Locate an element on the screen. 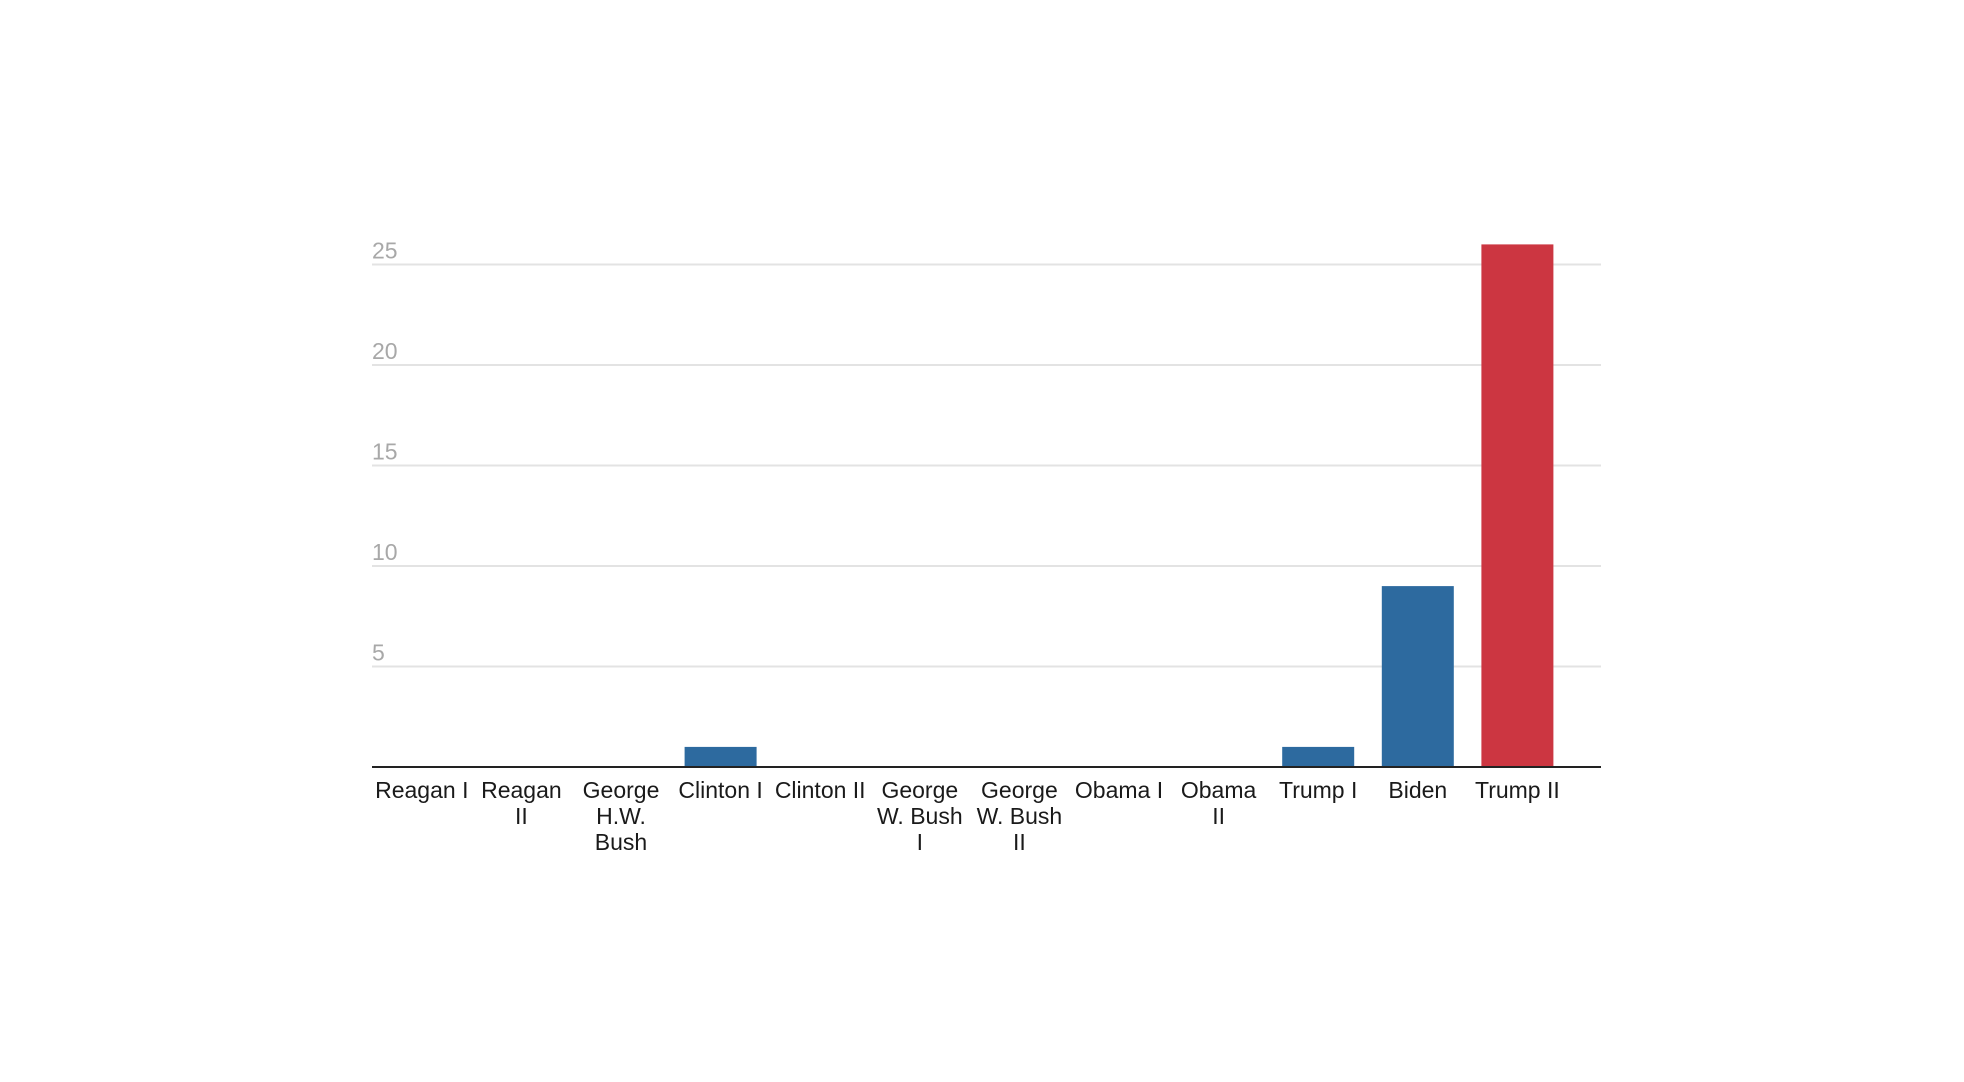 The width and height of the screenshot is (1964, 1082). x-tick-label-4: Clinton II is located at coordinates (820, 790).